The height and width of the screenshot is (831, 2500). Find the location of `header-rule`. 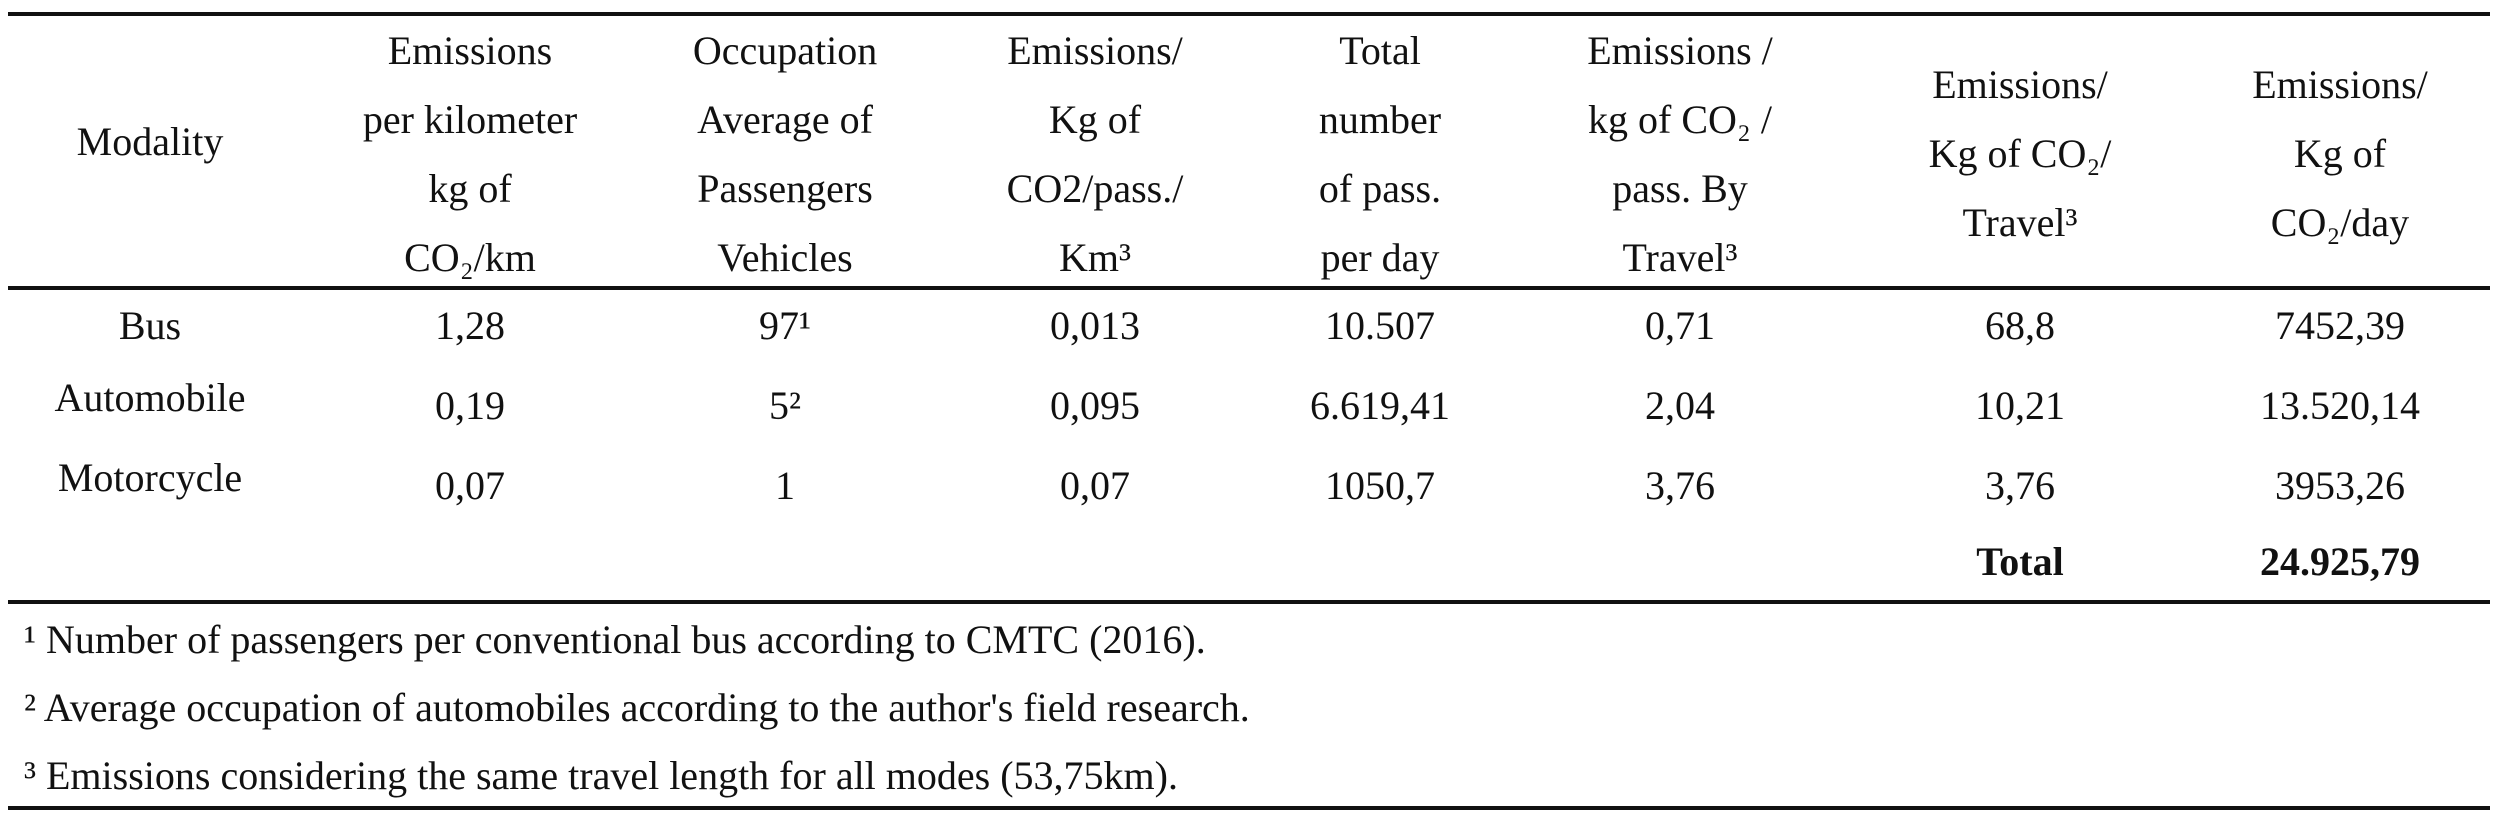

header-rule is located at coordinates (1249, 288).